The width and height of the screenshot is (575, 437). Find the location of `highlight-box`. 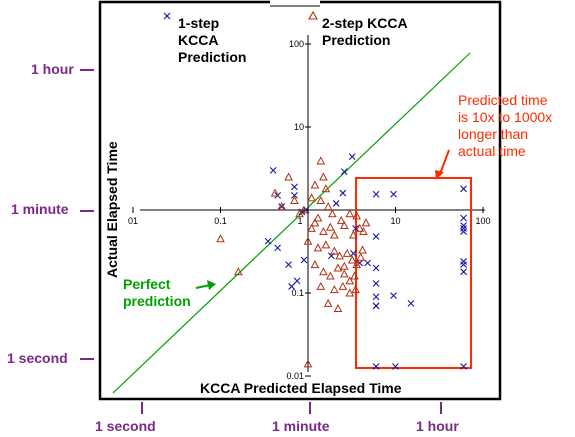

highlight-box is located at coordinates (413, 273).